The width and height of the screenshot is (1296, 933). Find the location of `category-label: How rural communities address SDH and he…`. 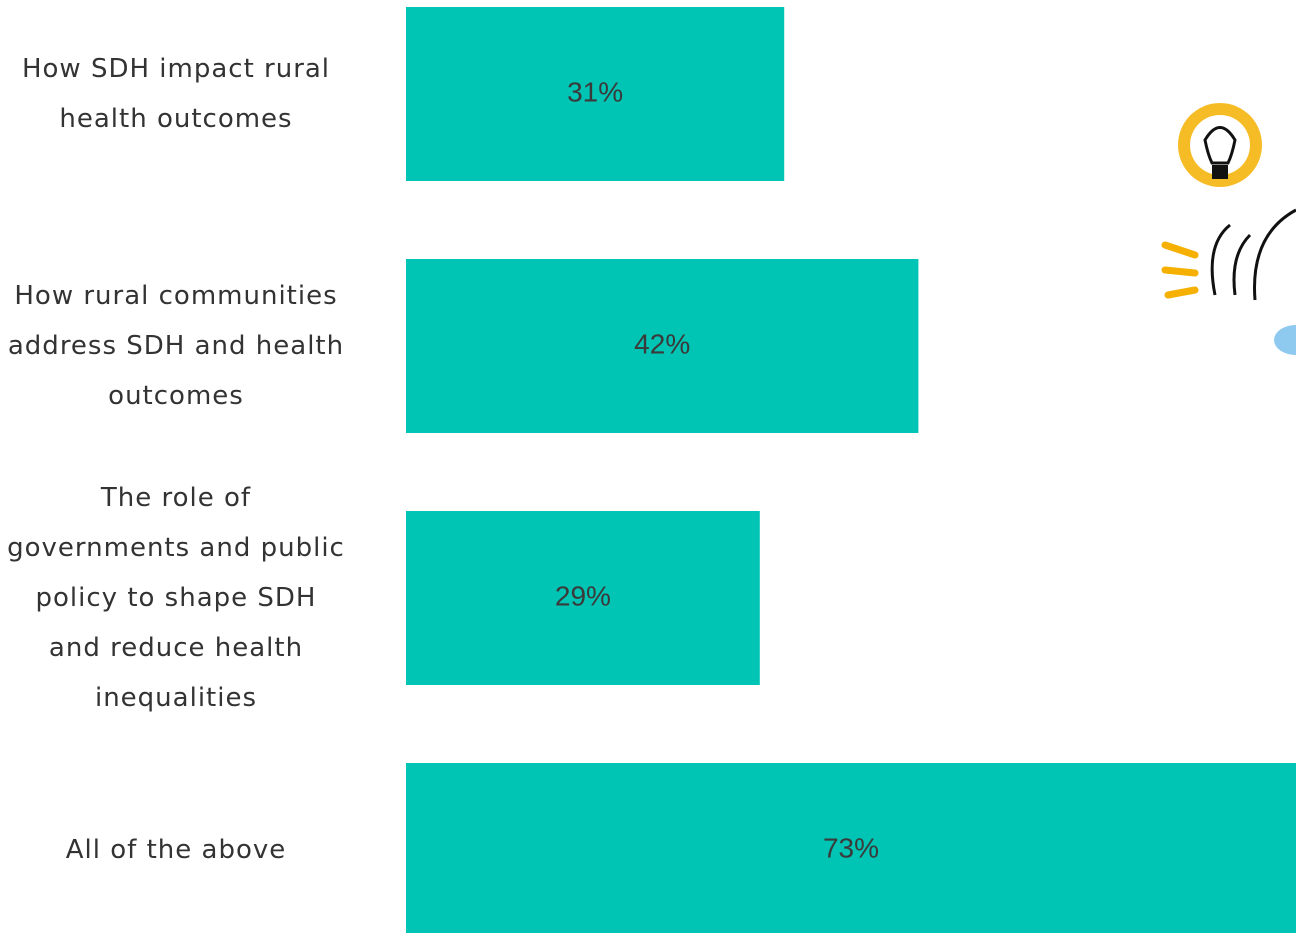

category-label: How rural communities address SDH and he… is located at coordinates (176, 346).